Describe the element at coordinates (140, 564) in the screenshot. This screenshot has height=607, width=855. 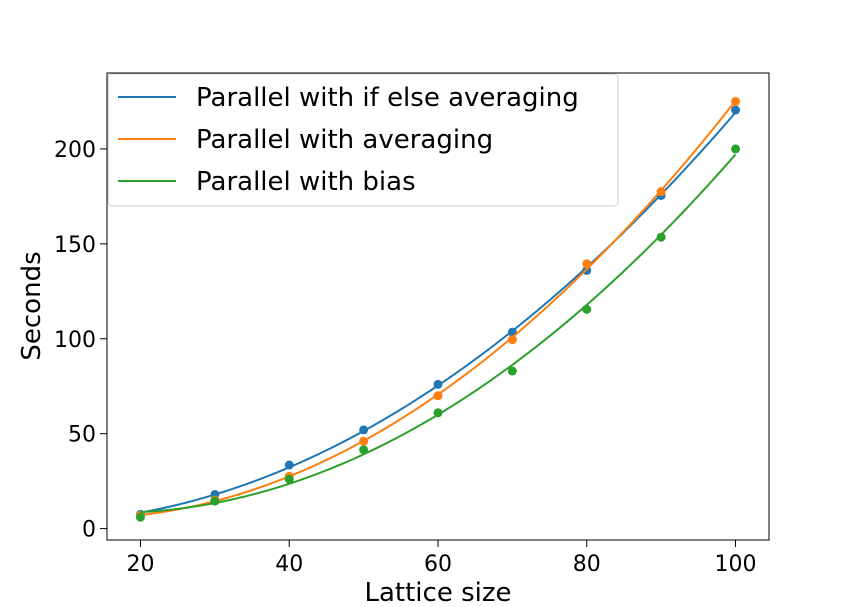
I see `x-tick-label: 20` at that location.